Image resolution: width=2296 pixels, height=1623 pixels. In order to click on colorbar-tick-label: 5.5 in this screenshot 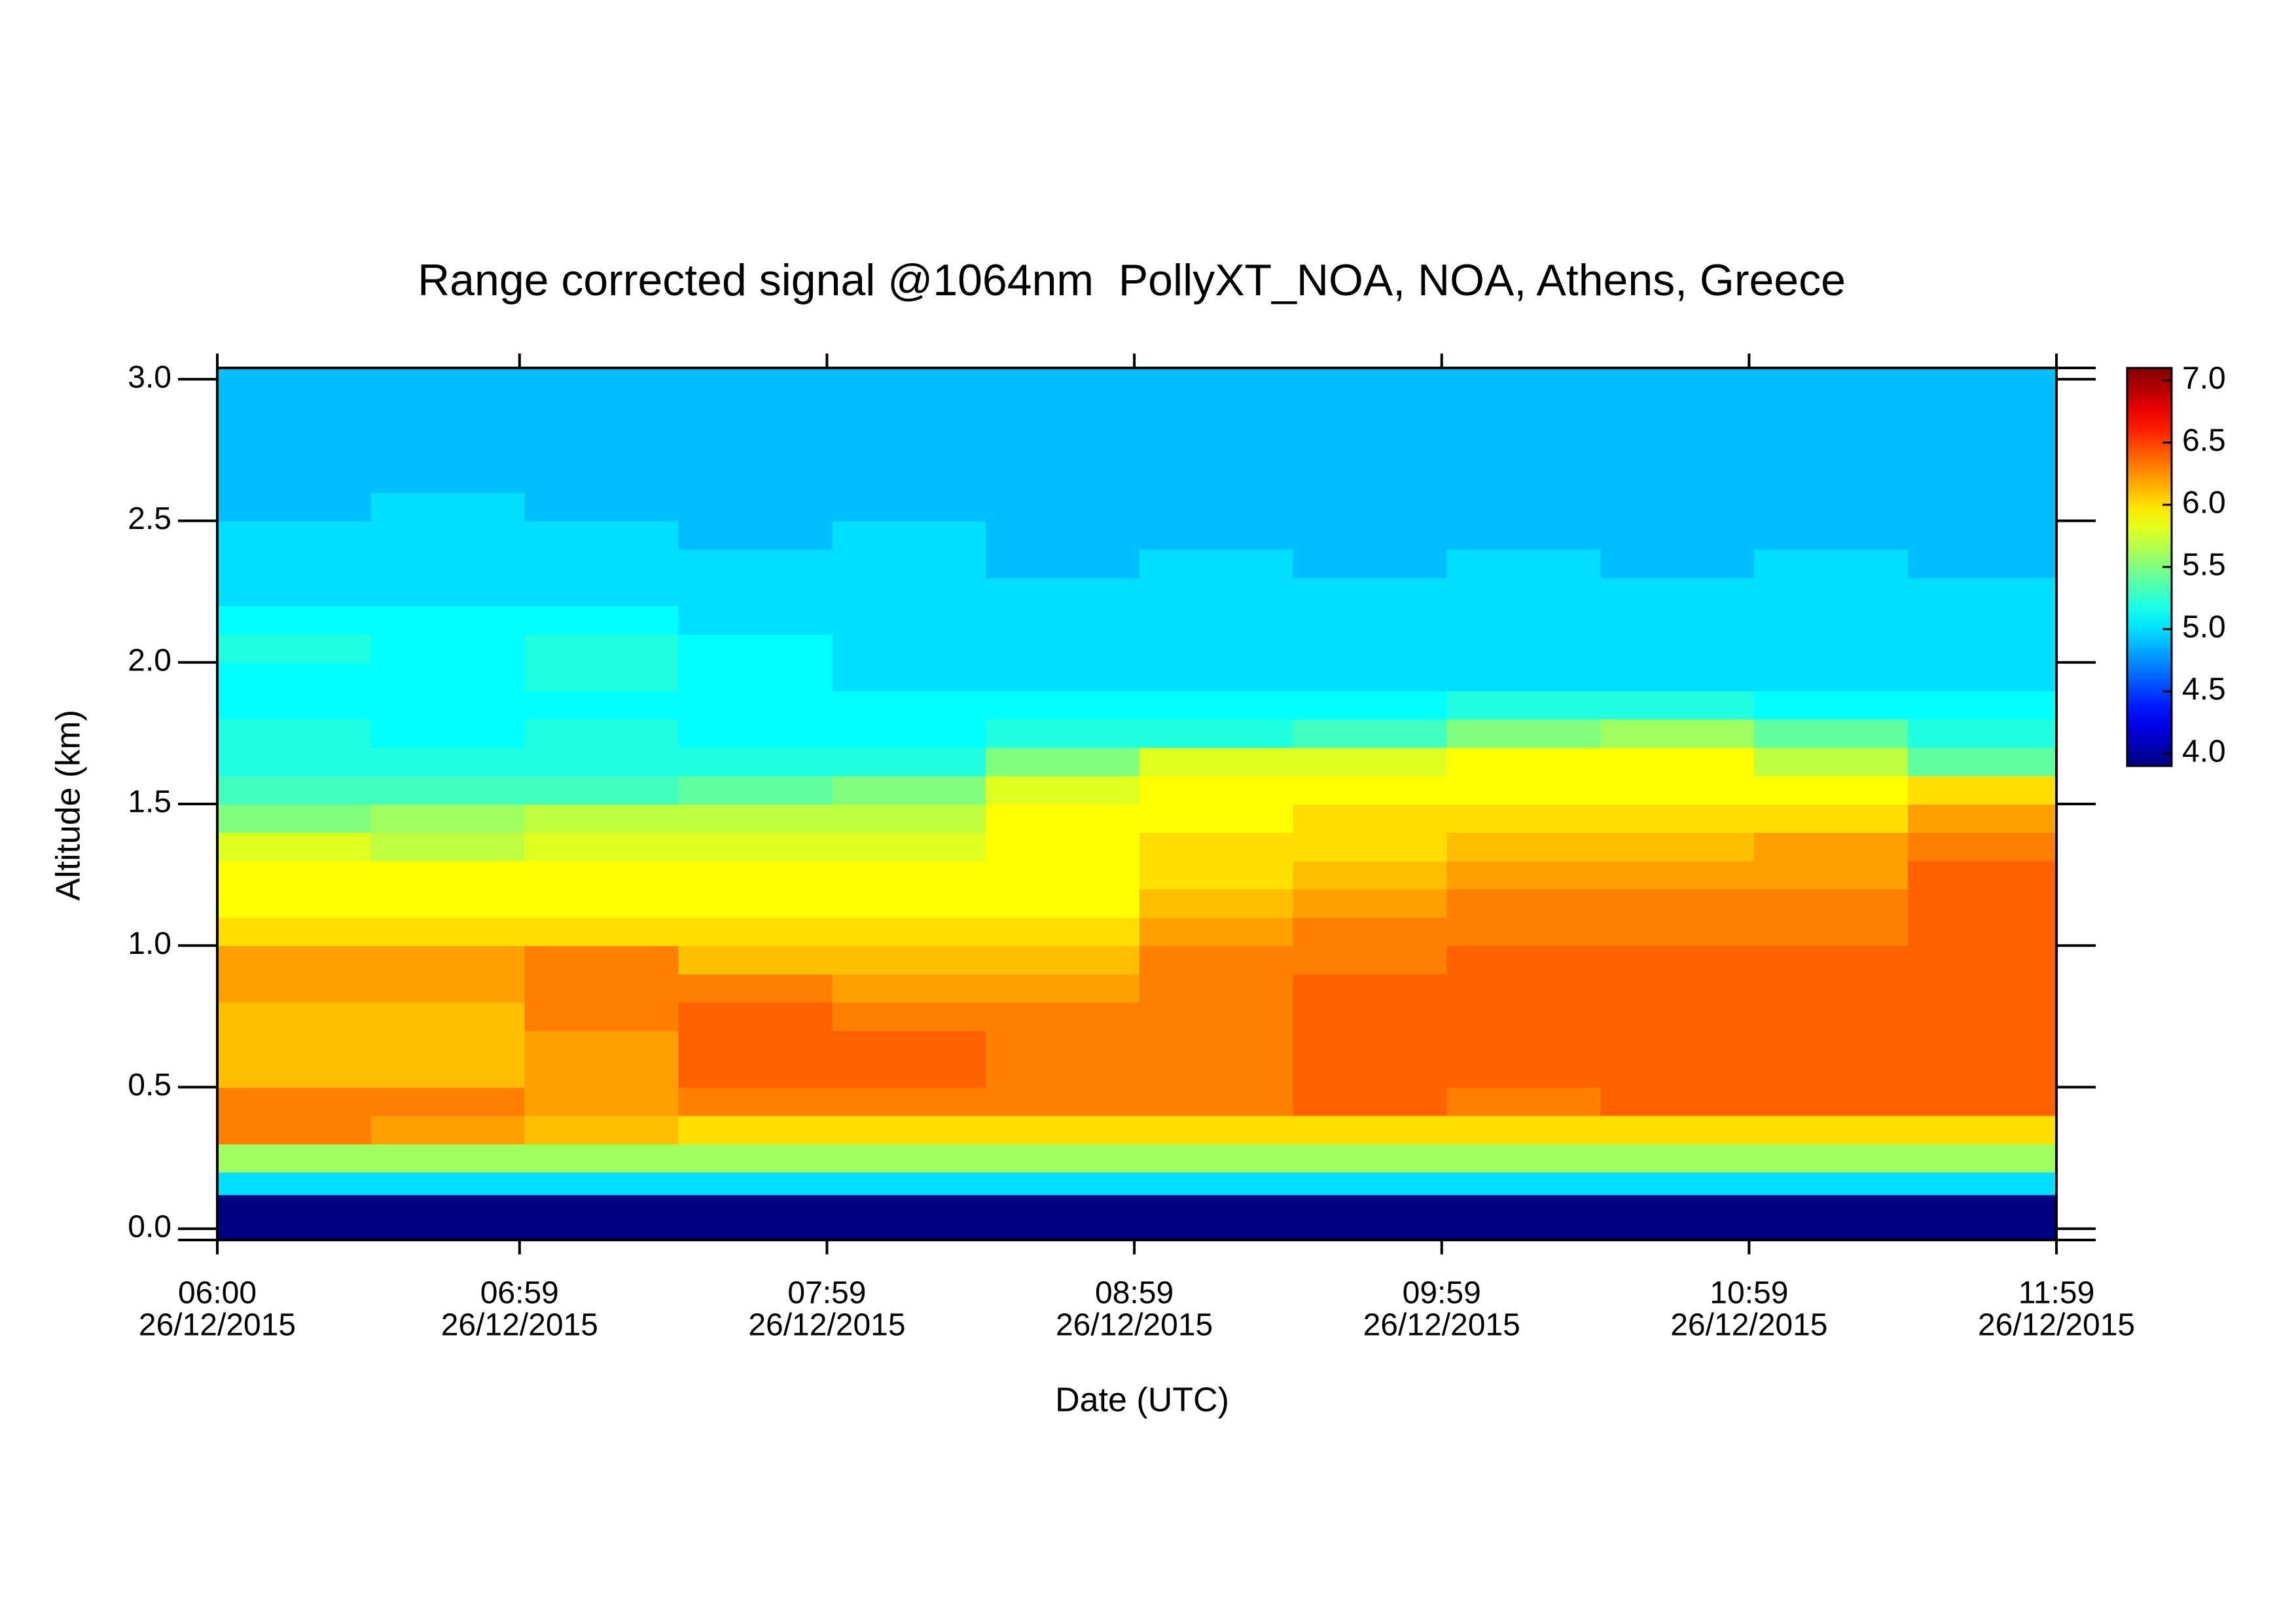, I will do `click(2204, 565)`.